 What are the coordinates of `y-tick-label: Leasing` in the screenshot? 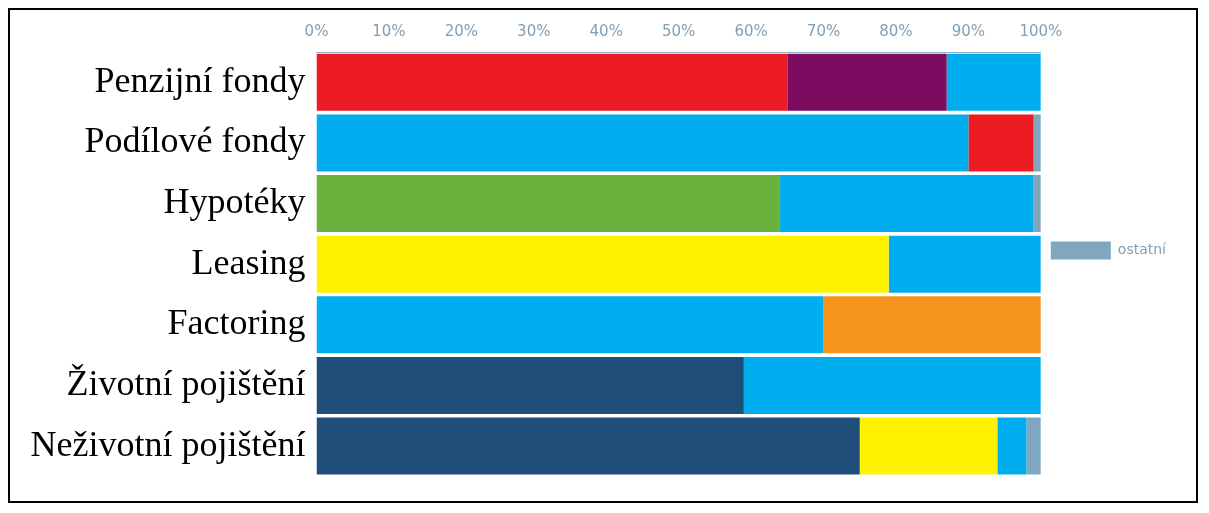 It's located at (248, 261).